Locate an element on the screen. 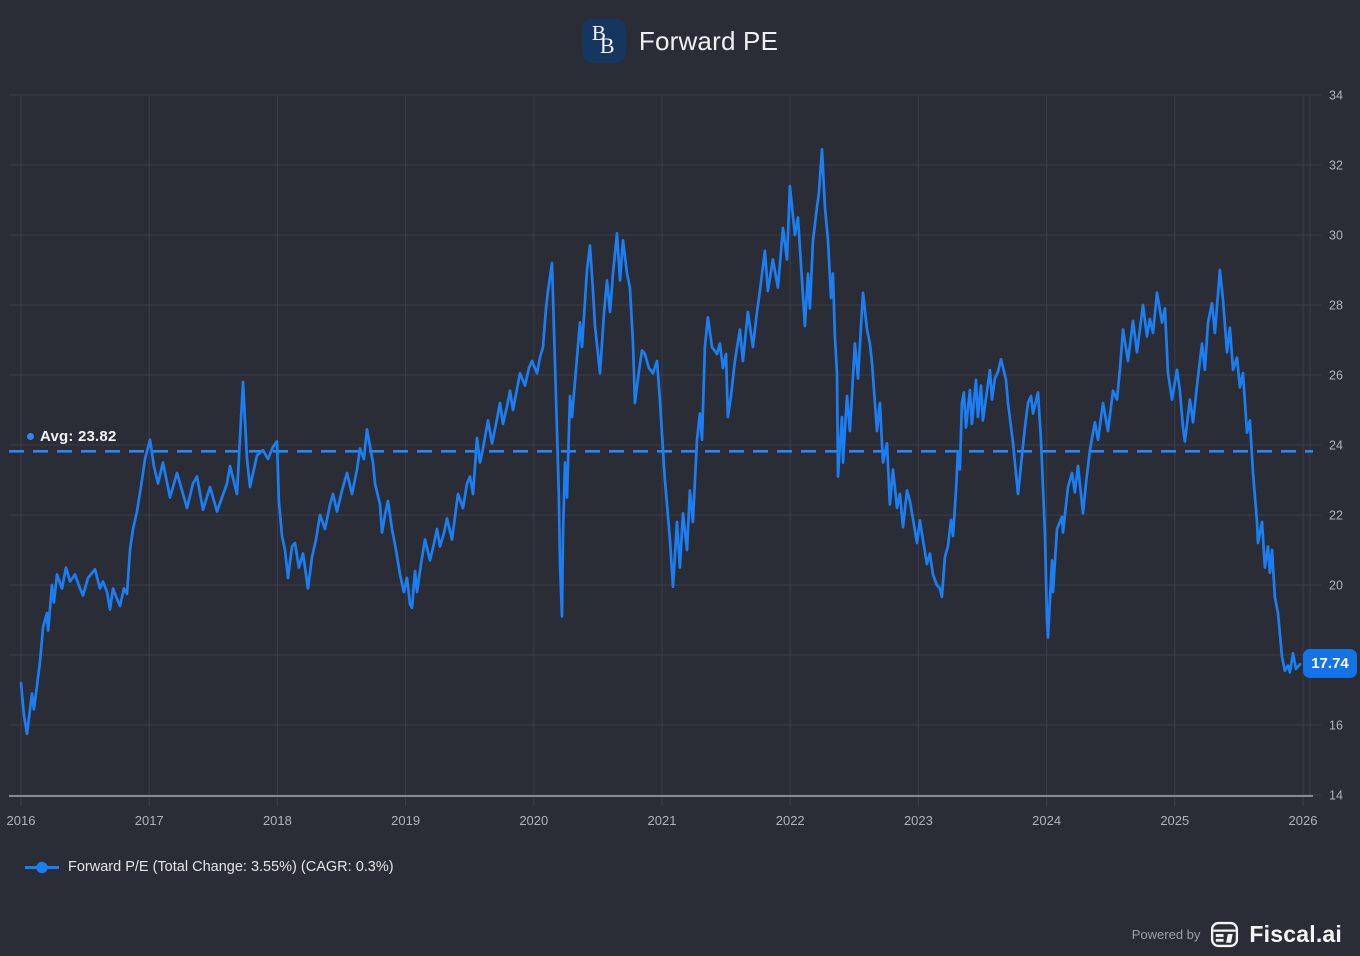 This screenshot has width=1360, height=956. y-tick-label-30: 30 is located at coordinates (1336, 236).